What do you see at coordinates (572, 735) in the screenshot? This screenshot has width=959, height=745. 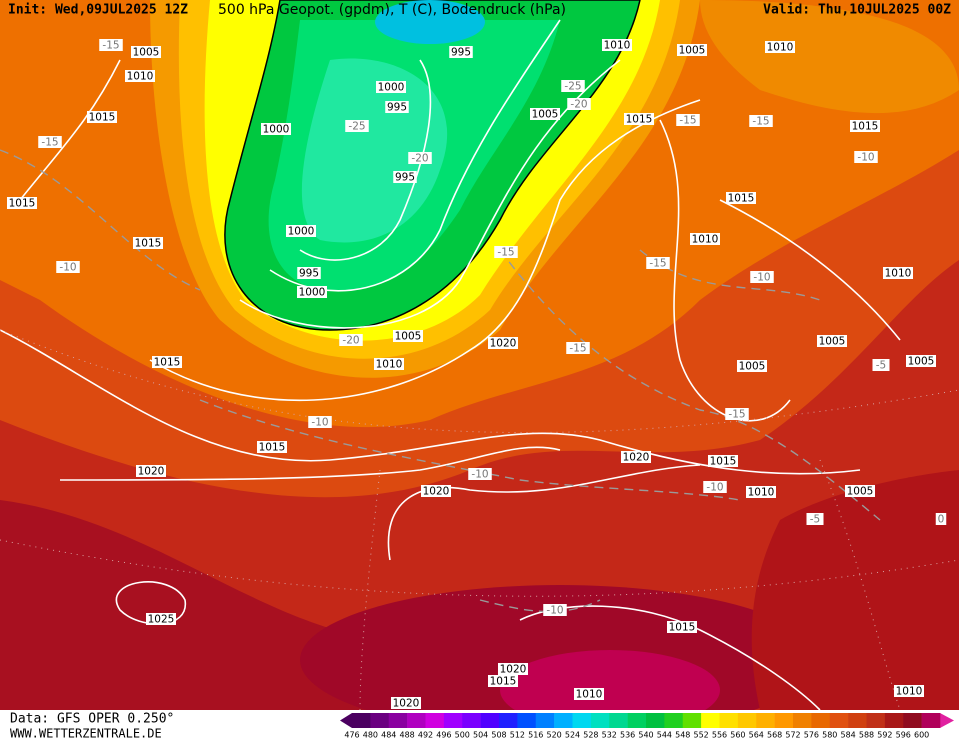 I see `colorbar-label: 524` at bounding box center [572, 735].